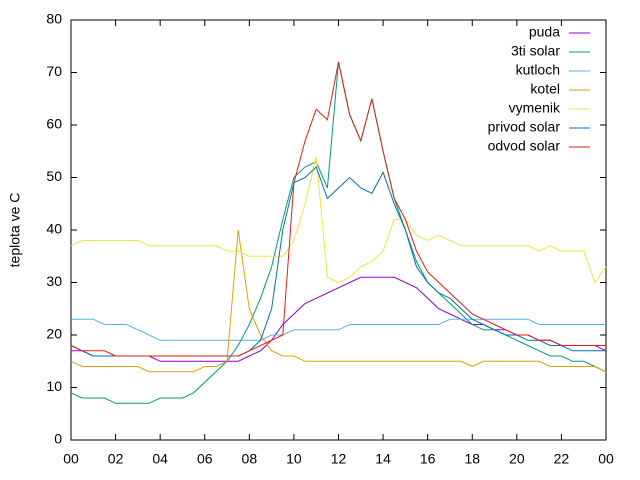 This screenshot has height=480, width=640. Describe the element at coordinates (535, 51) in the screenshot. I see `legend-label: 3ti solar` at that location.